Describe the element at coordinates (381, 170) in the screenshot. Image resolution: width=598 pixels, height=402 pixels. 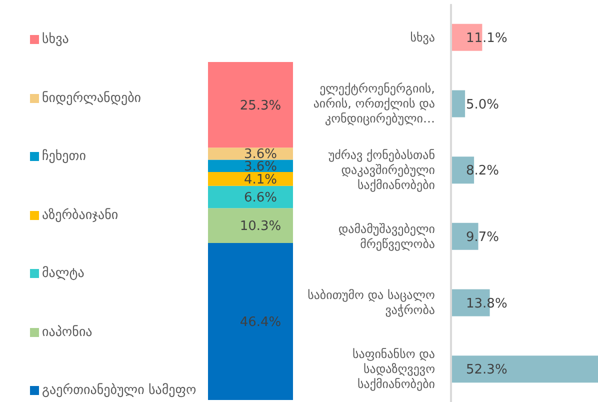
I see `y-tick-label: უძრავ ქონებასთან დაკავშირებული საქმიანობები` at that location.